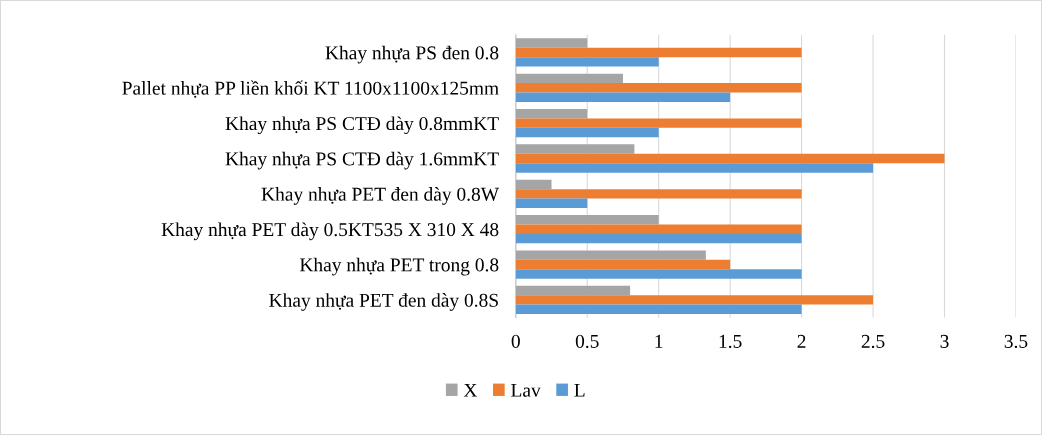 This screenshot has width=1042, height=435. I want to click on legend-label: X, so click(470, 390).